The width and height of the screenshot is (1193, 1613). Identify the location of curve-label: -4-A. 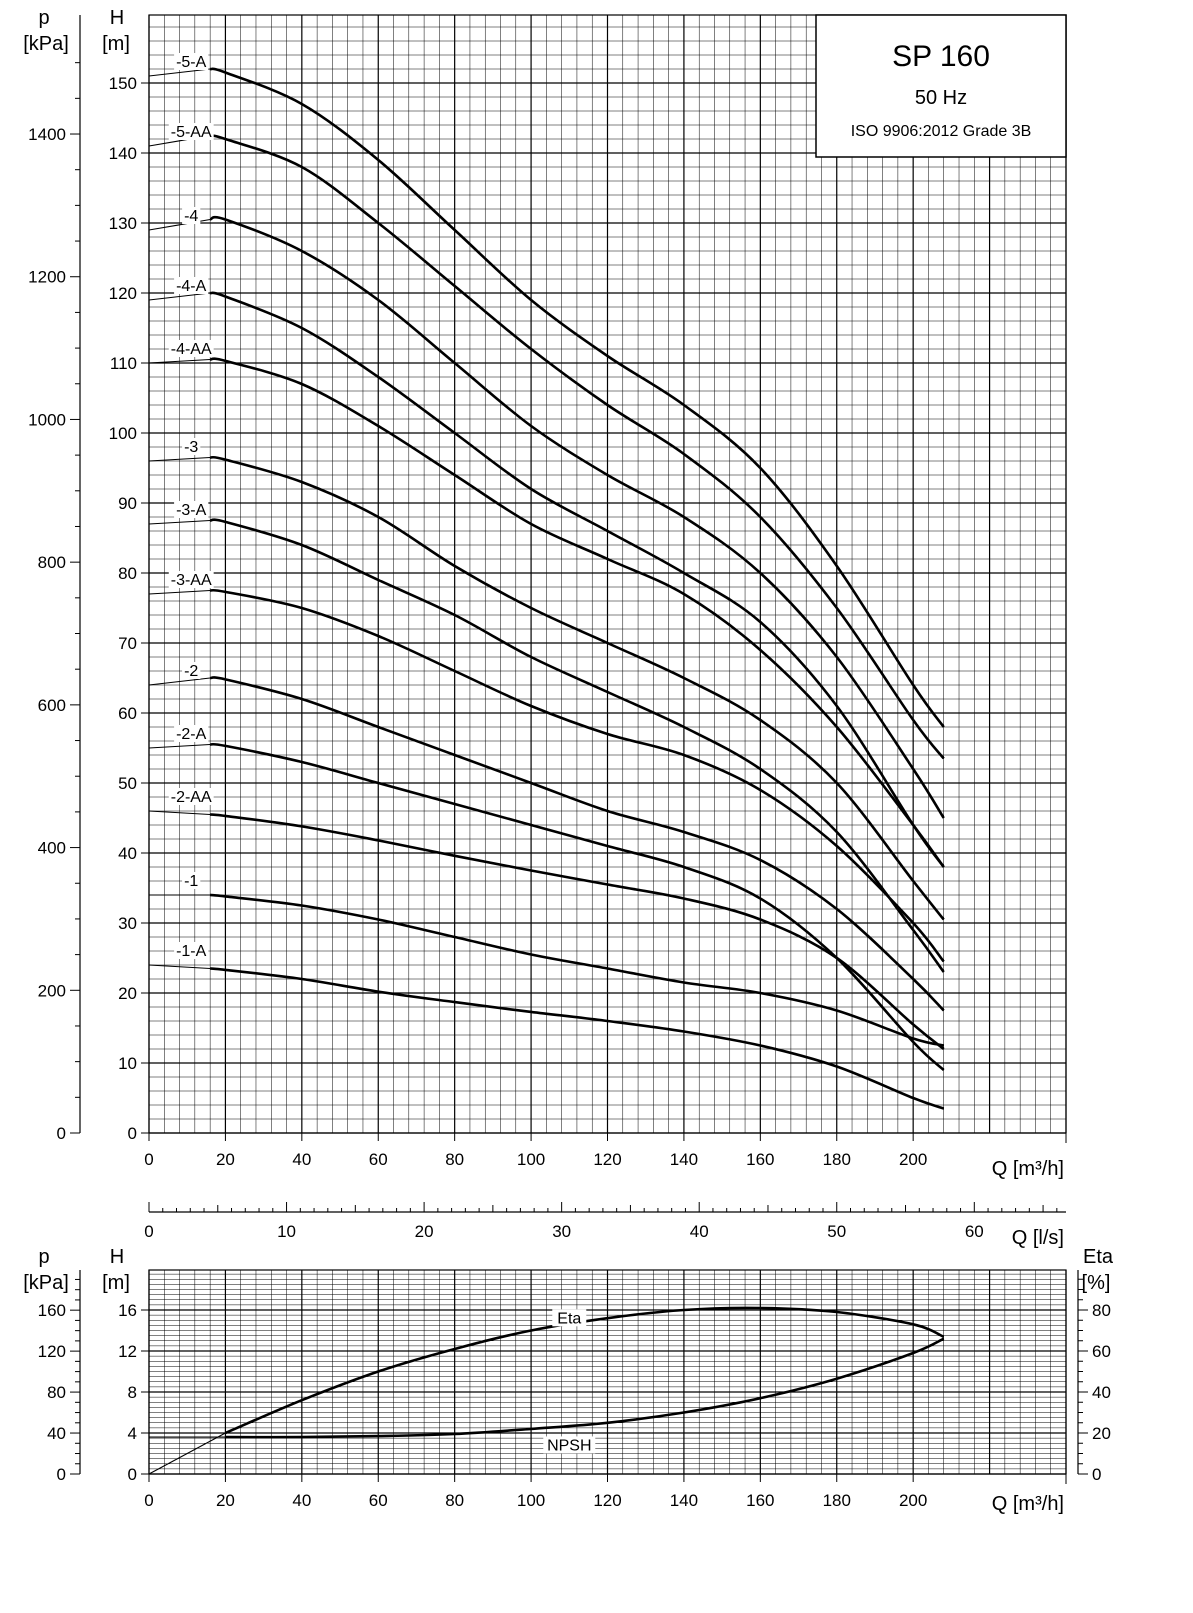
(191, 286).